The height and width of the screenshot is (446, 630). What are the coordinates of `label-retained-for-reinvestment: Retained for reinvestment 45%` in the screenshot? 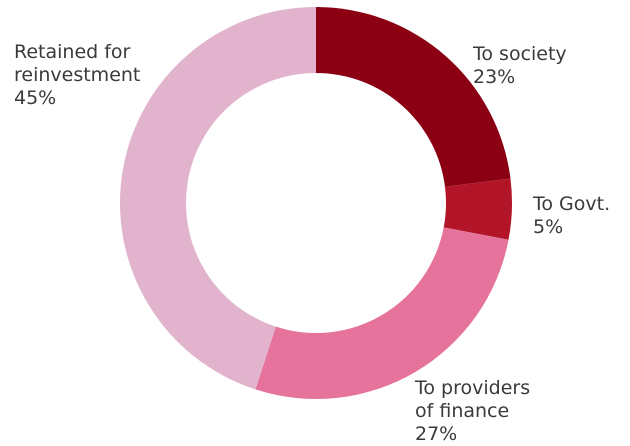 It's located at (77, 75).